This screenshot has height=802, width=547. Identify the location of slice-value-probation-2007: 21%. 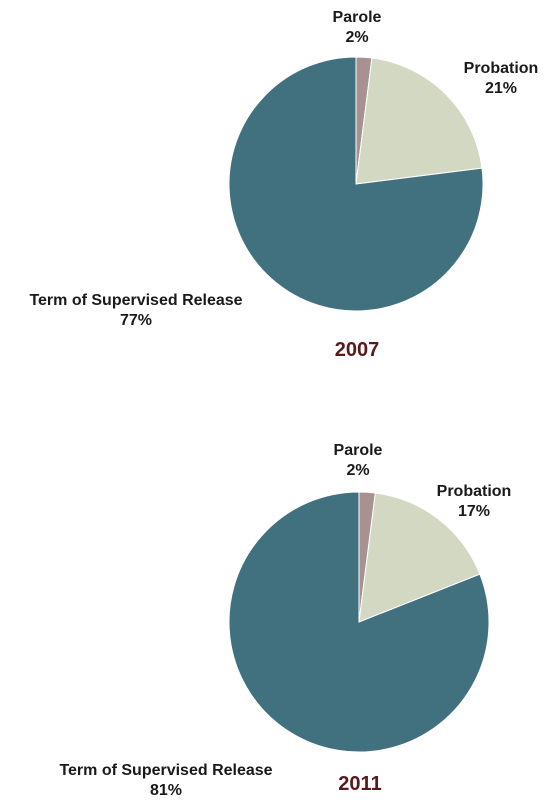
(501, 88).